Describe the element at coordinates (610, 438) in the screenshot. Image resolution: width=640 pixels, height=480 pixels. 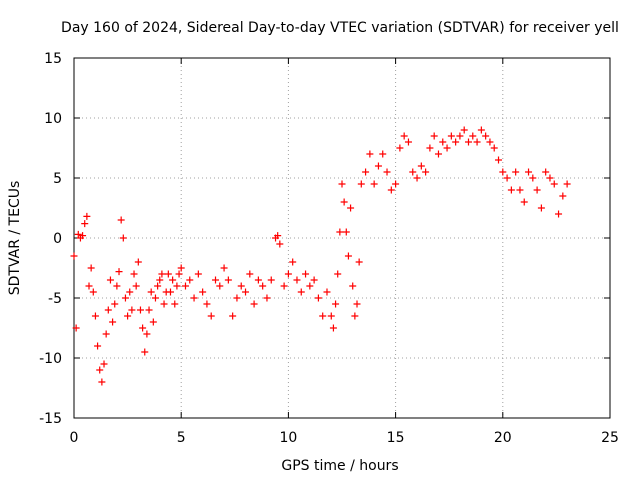
I see `x-tick-label: 25` at that location.